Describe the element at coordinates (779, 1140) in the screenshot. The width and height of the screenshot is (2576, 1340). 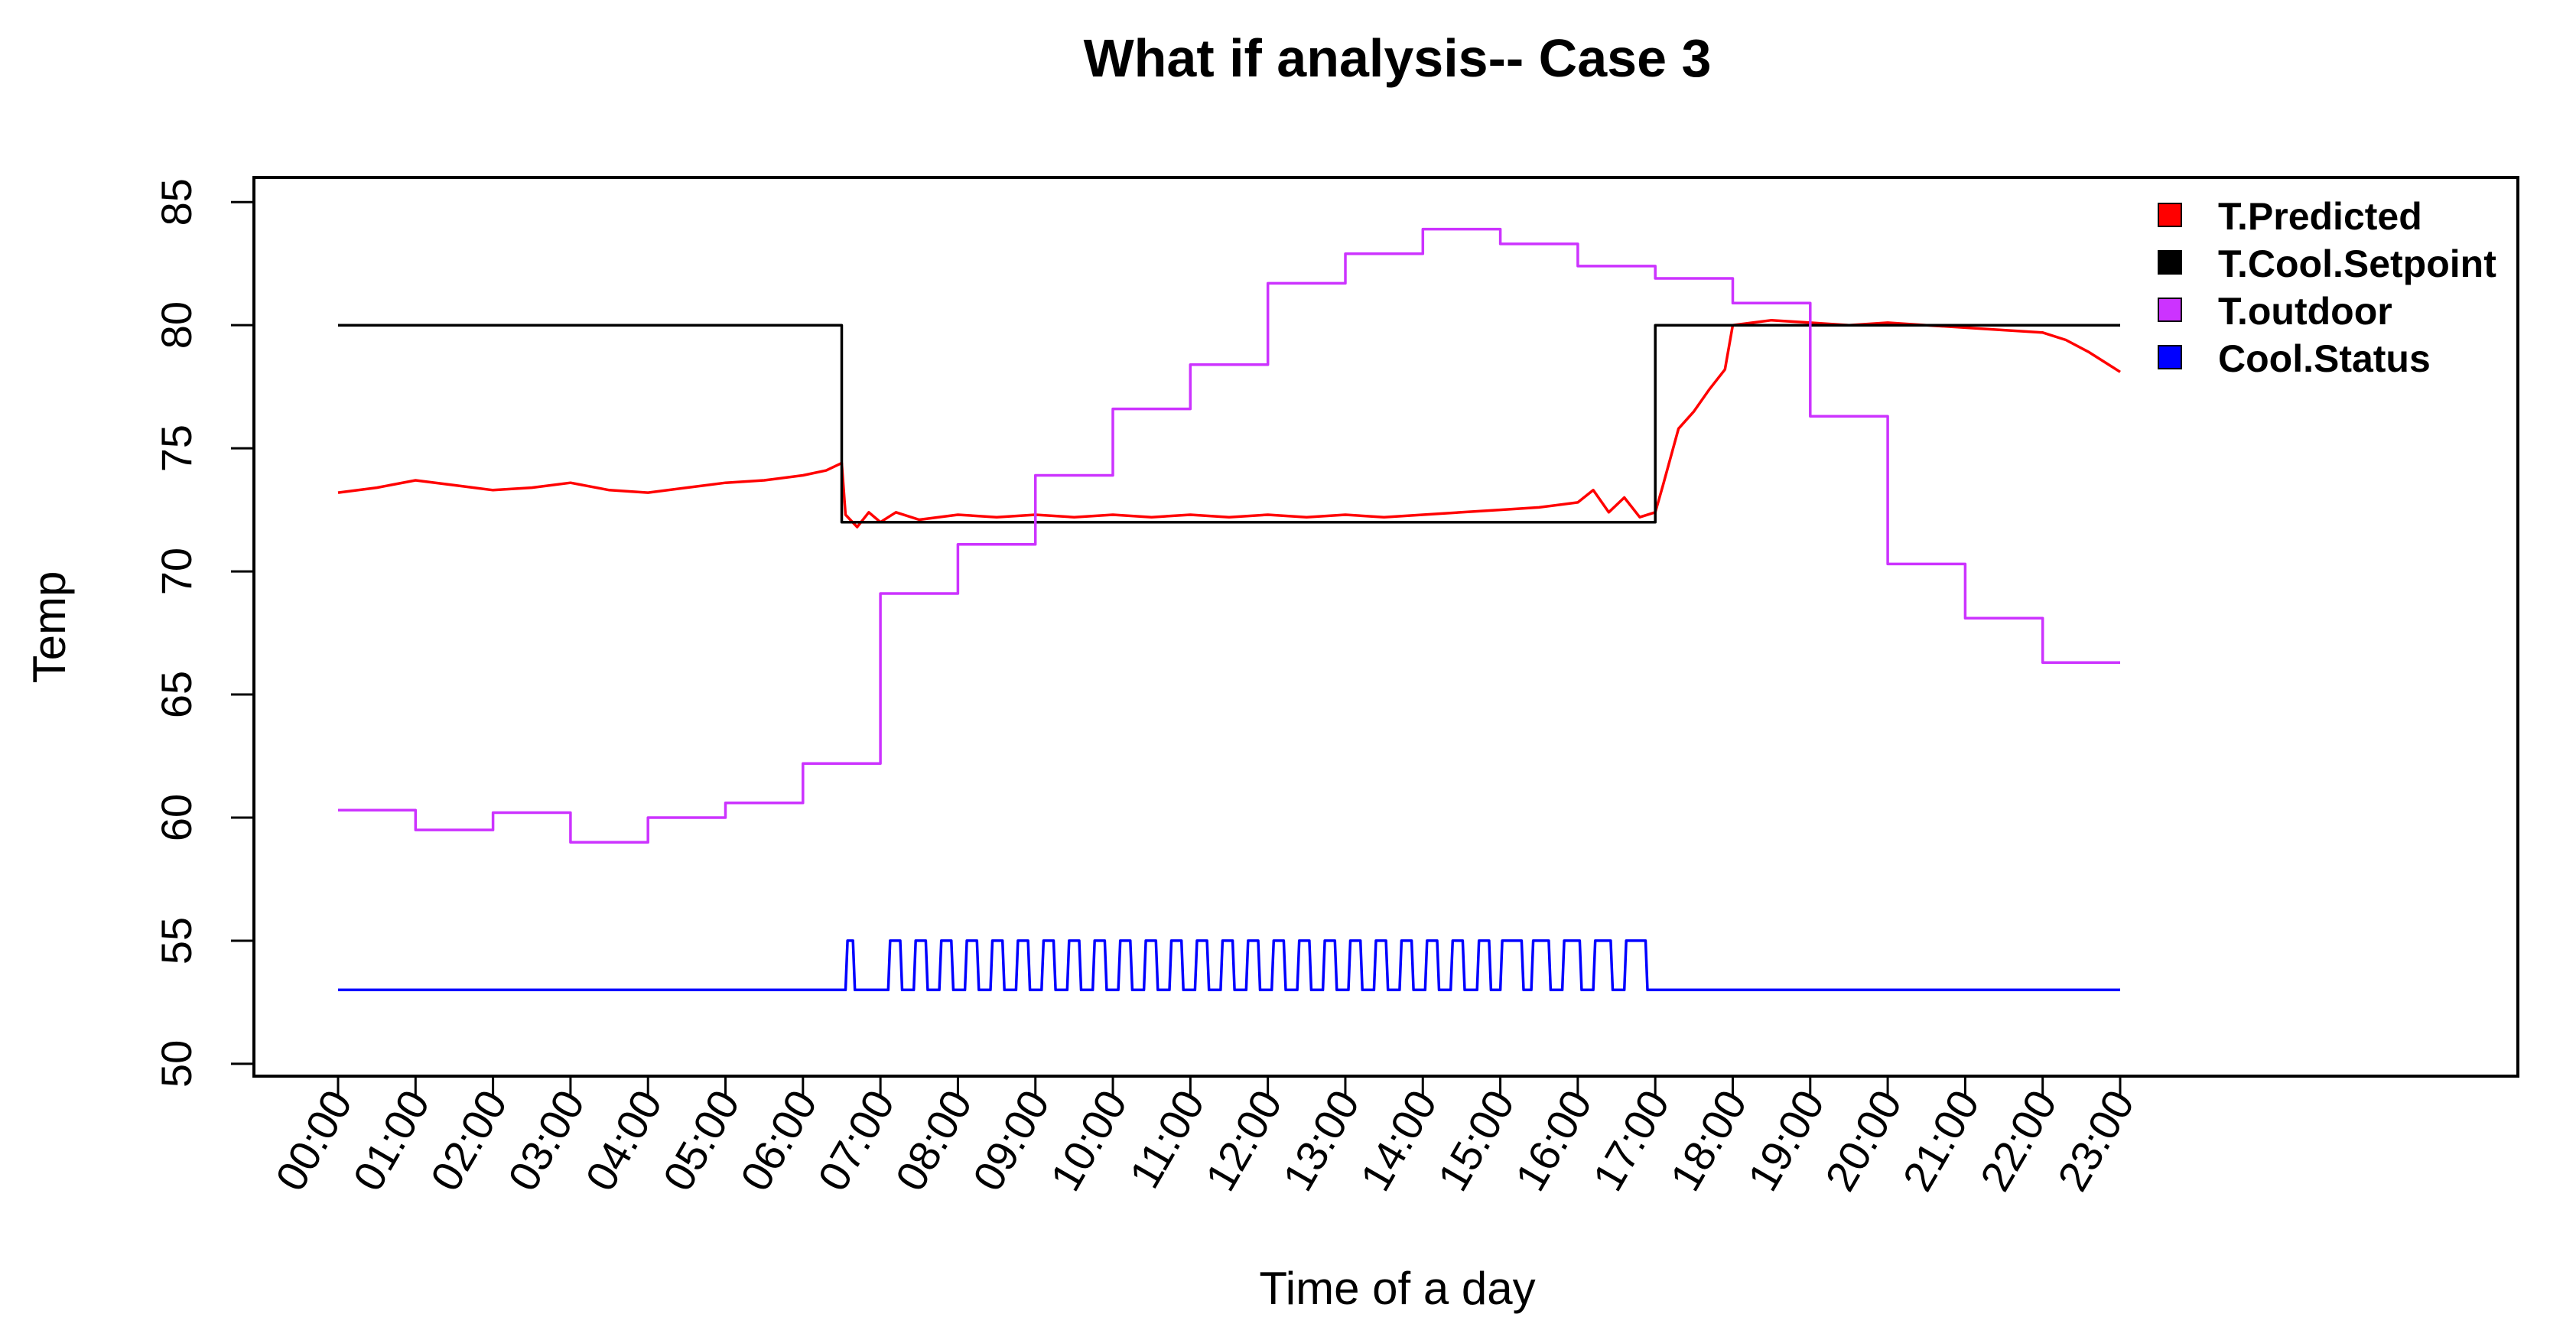
I see `x-tick-label: 06:00` at that location.